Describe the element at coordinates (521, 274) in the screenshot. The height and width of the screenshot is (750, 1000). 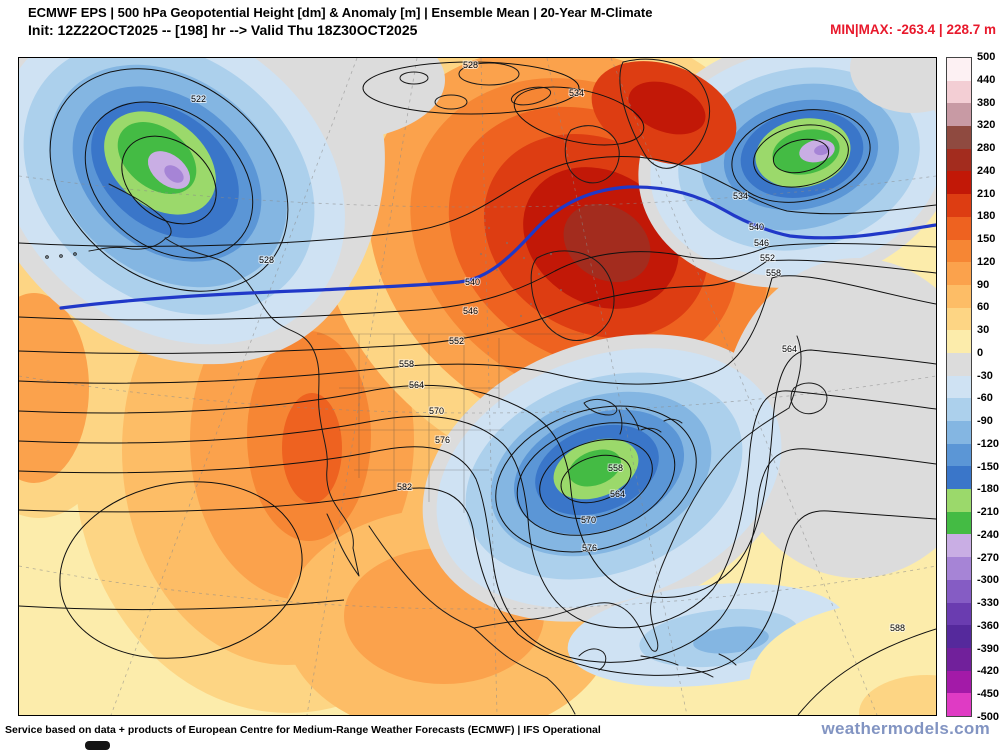
I see `lake-speckles` at that location.